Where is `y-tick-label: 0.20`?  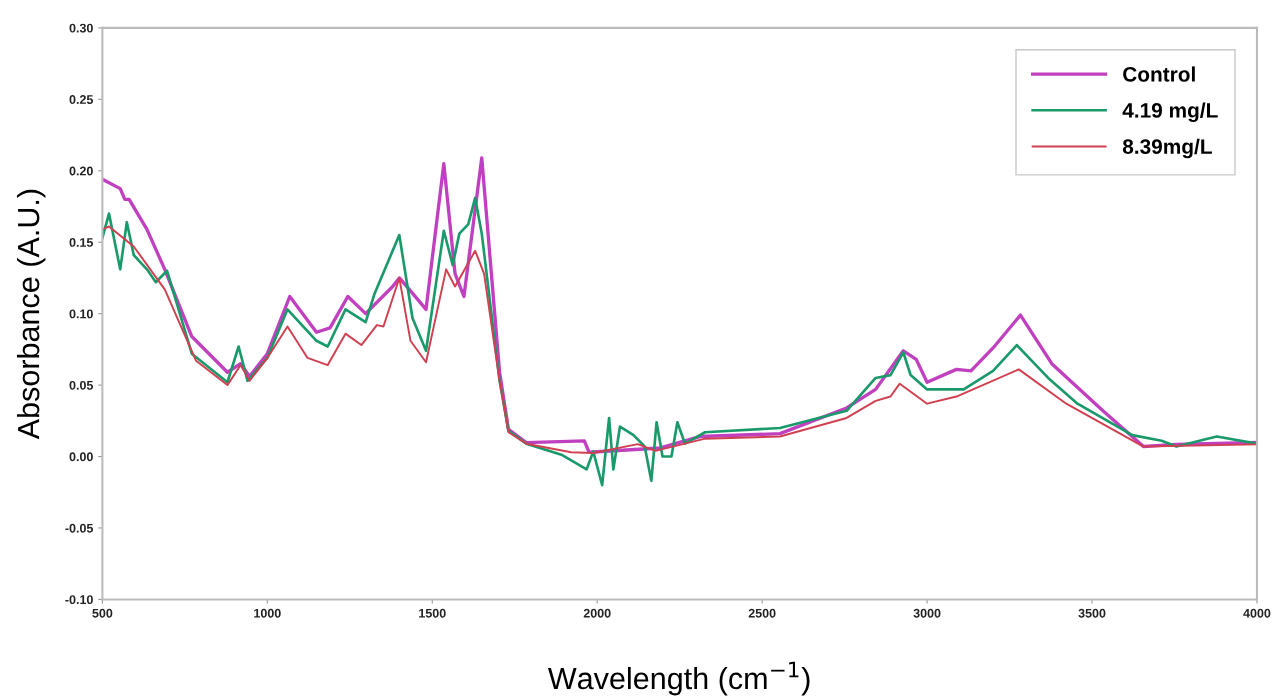
y-tick-label: 0.20 is located at coordinates (81, 171).